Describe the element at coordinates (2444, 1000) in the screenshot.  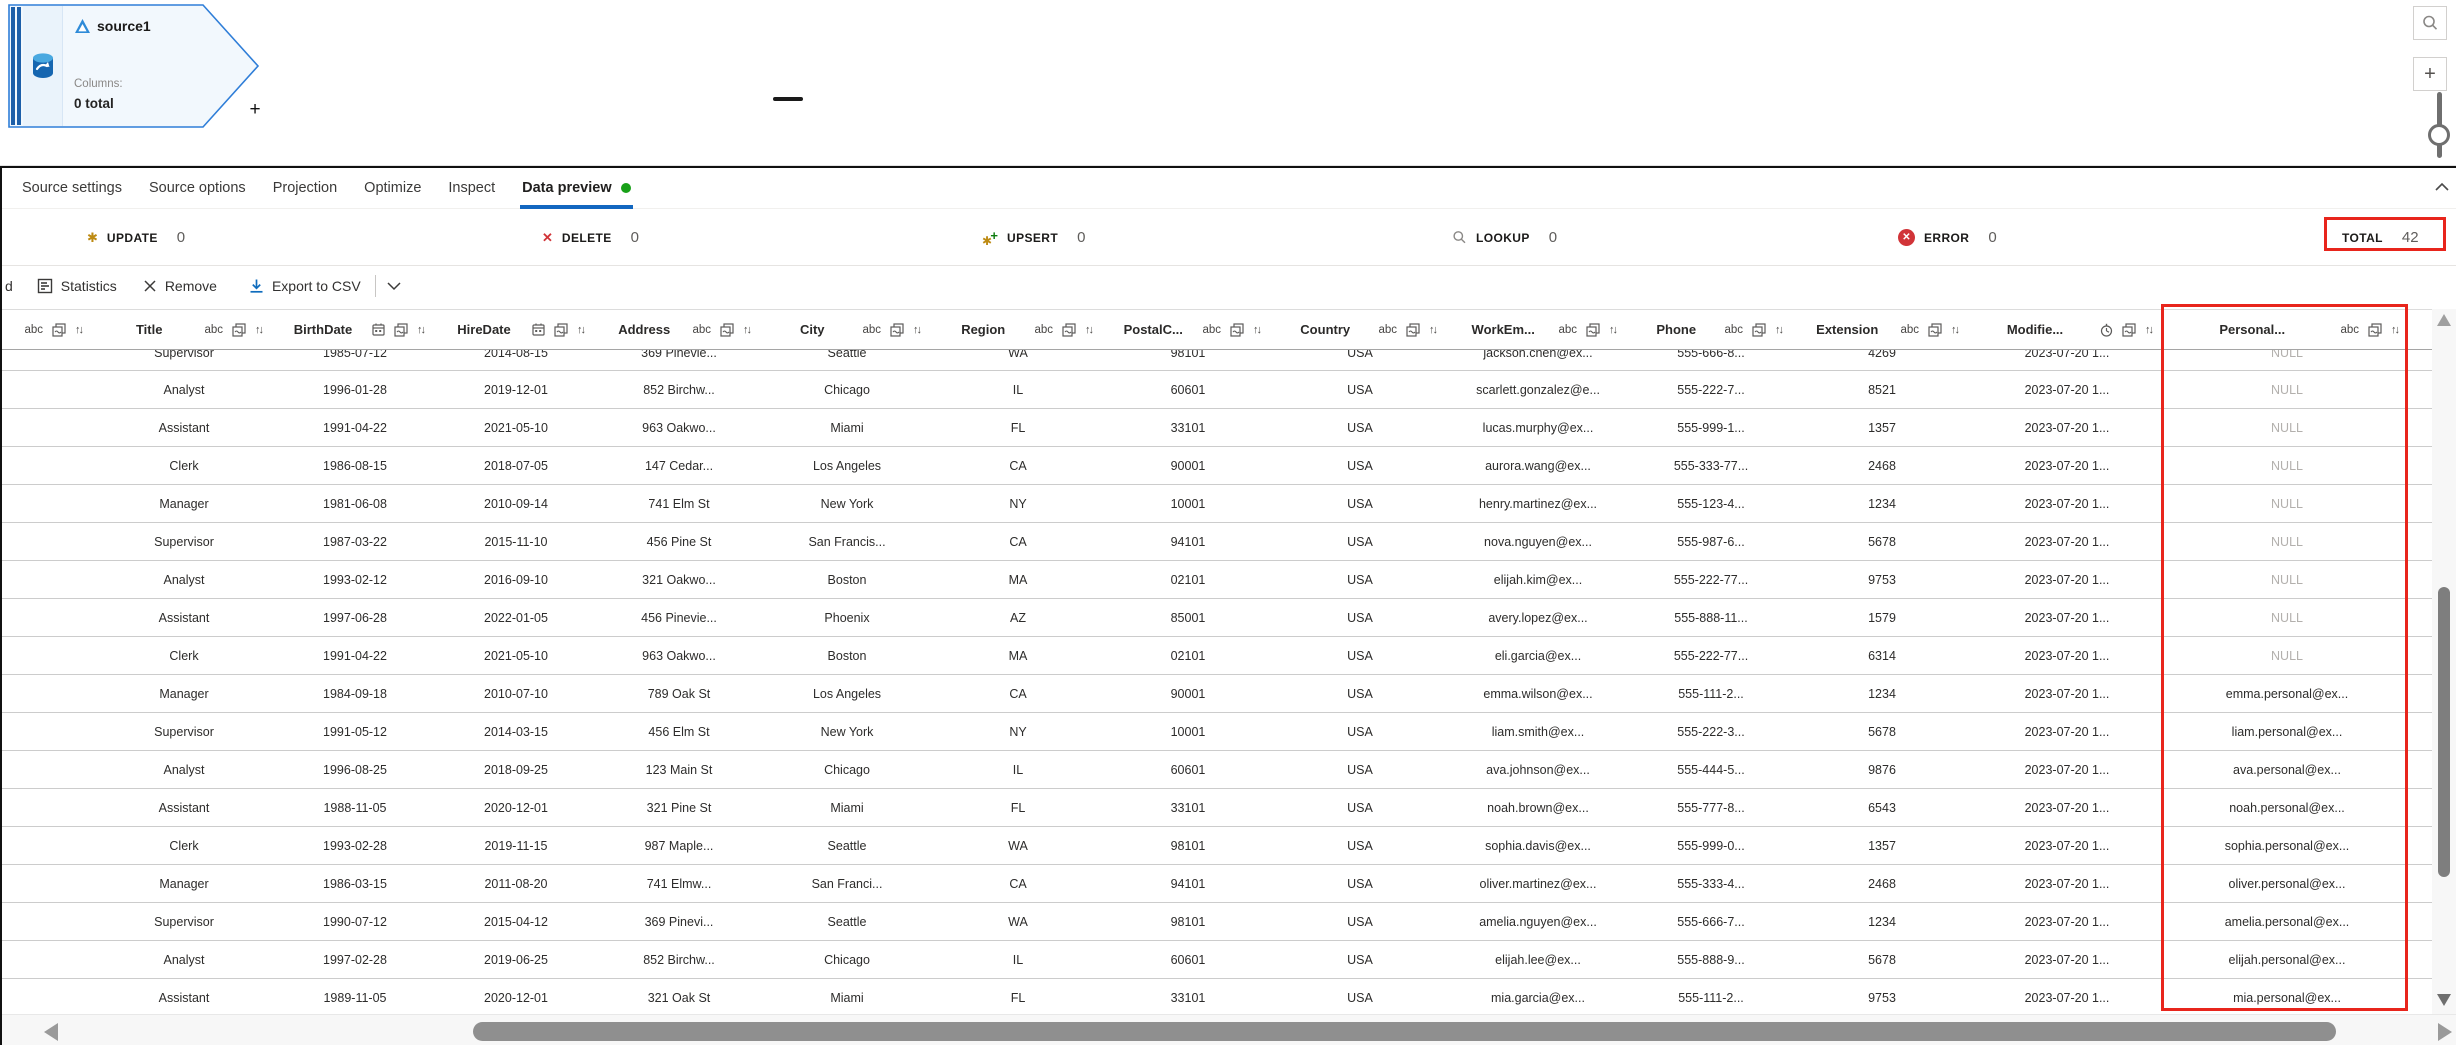
I see `scroll-down-arrow-icon` at that location.